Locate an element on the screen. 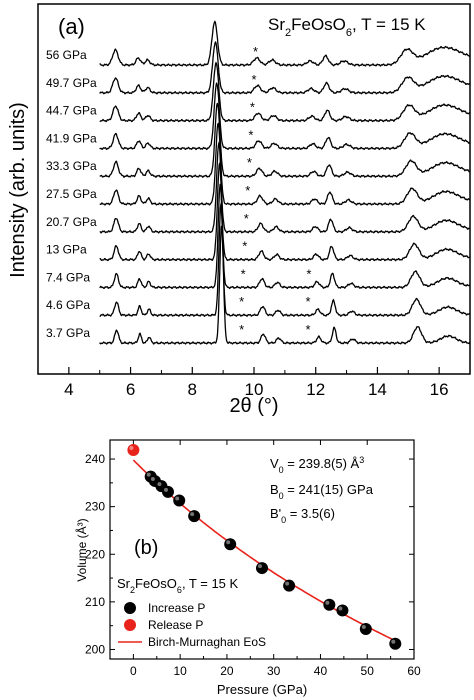  release-point is located at coordinates (133, 449).